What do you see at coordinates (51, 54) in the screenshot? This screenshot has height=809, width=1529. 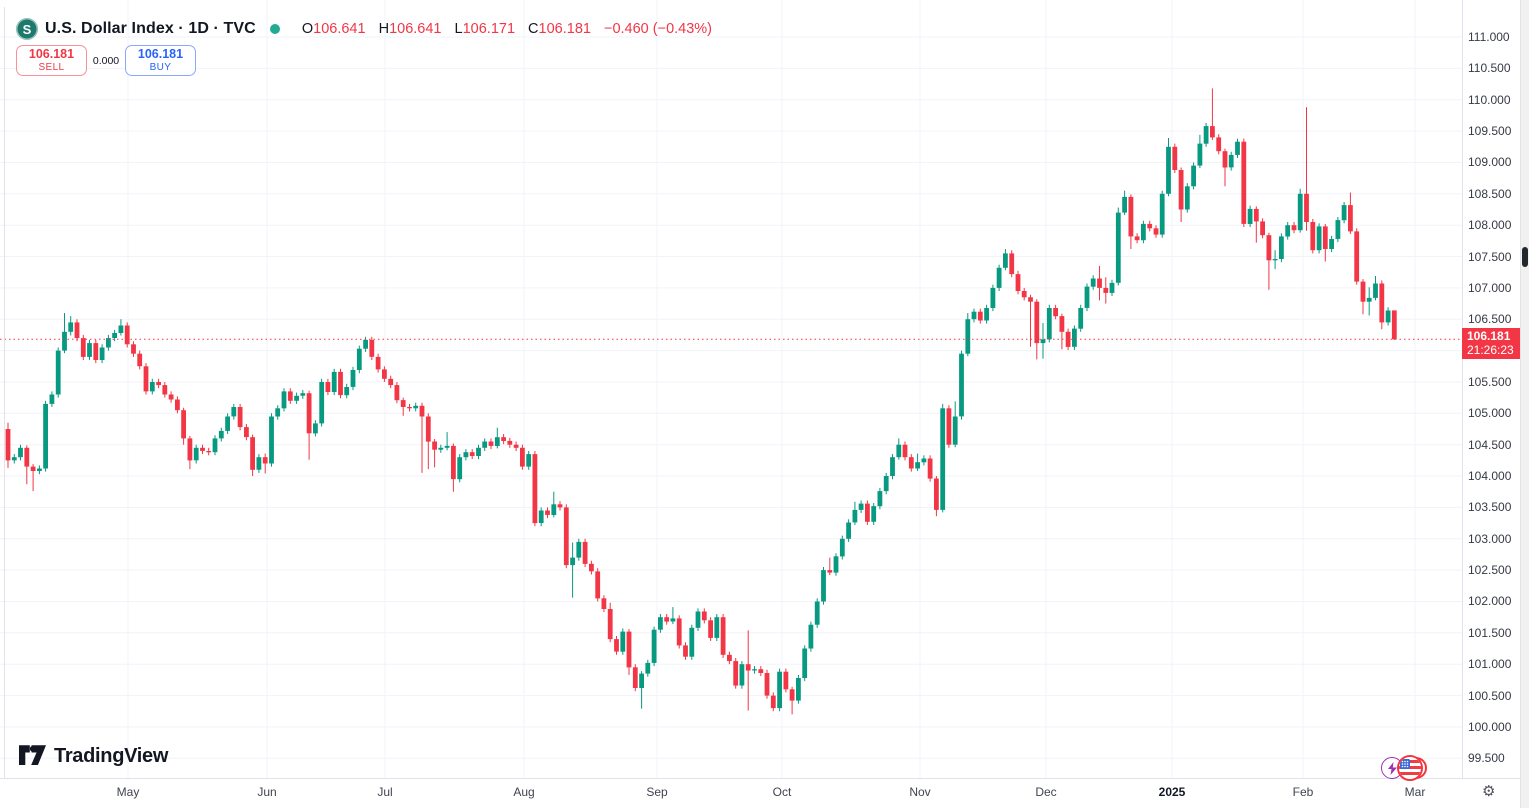 I see `sell-price: 106.181` at bounding box center [51, 54].